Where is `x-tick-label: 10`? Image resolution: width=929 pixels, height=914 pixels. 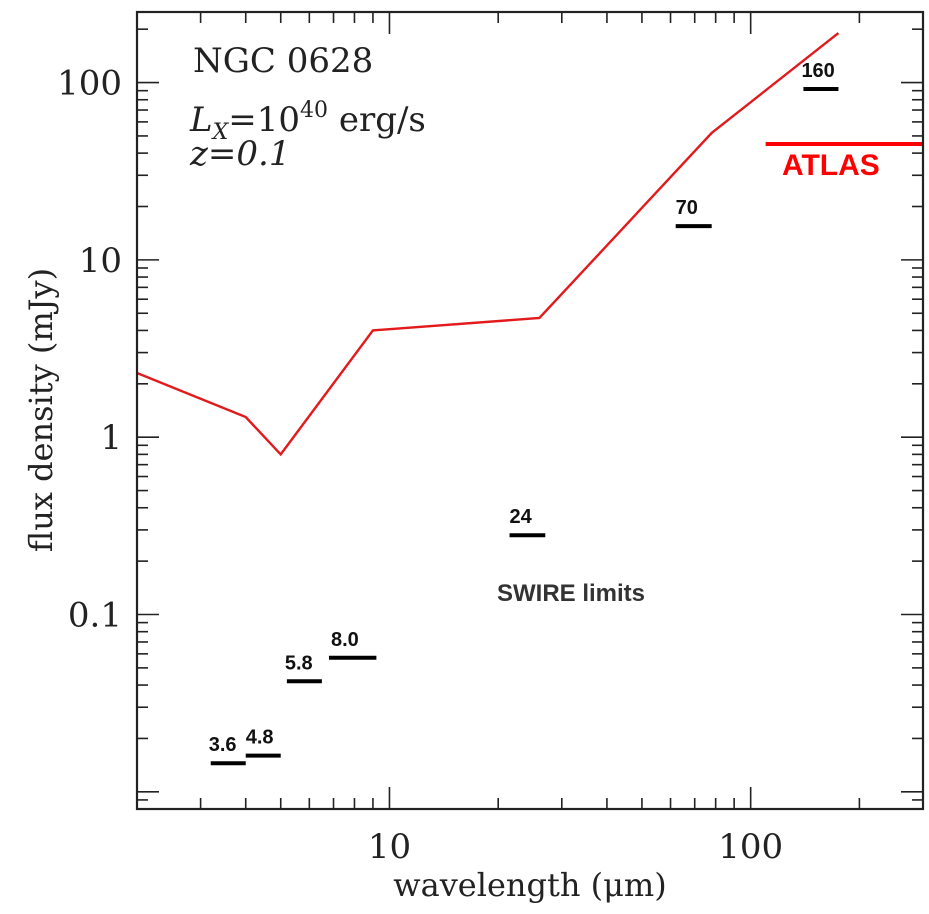 x-tick-label: 10 is located at coordinates (389, 847).